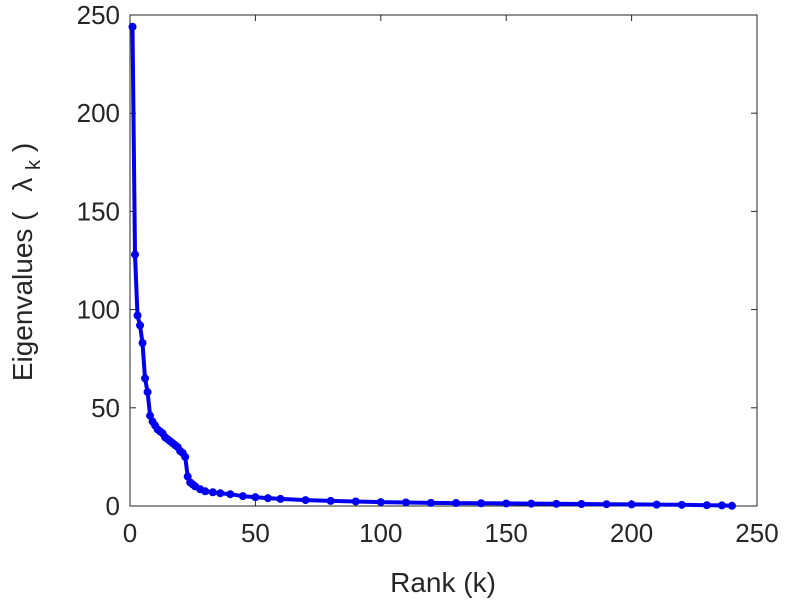 The width and height of the screenshot is (792, 600). I want to click on x-tick-label: 0, so click(130, 533).